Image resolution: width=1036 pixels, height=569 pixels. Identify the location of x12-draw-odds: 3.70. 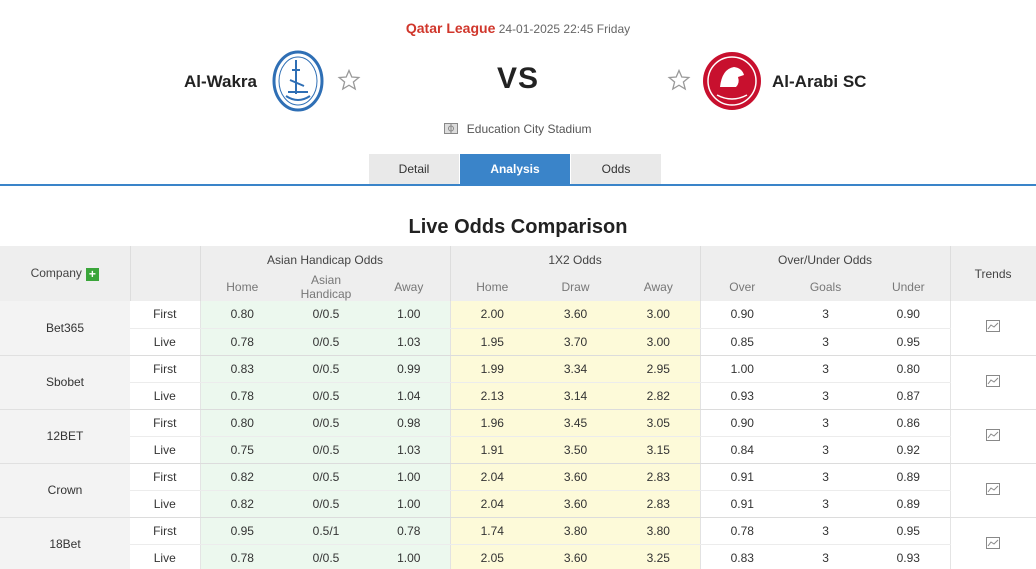
(576, 342).